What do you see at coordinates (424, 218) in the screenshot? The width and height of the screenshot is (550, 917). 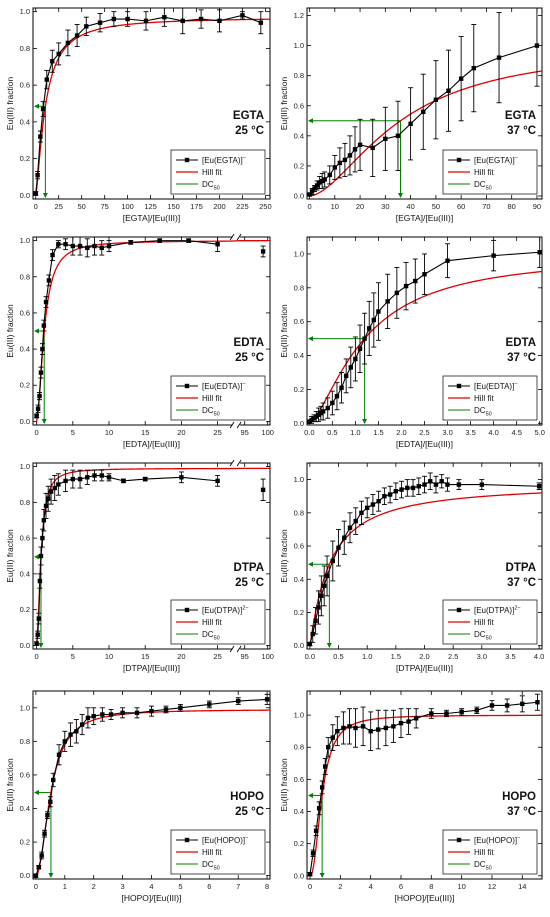 I see `x-axis-label: [EGTA]/[Eu(III)]` at bounding box center [424, 218].